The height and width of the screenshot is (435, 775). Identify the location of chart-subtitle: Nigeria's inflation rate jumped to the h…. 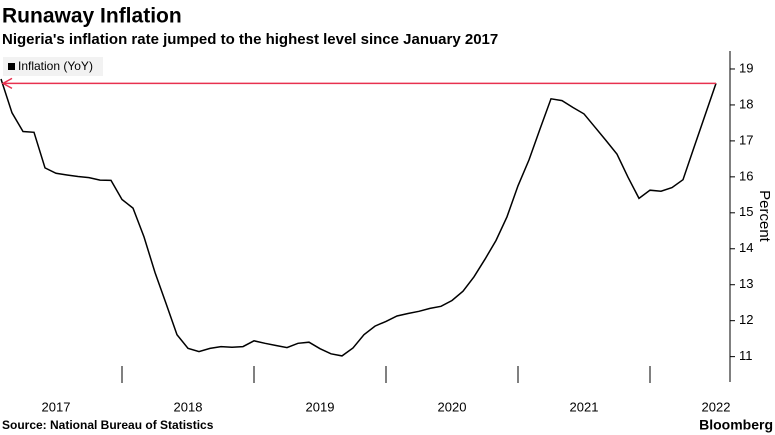
(250, 39).